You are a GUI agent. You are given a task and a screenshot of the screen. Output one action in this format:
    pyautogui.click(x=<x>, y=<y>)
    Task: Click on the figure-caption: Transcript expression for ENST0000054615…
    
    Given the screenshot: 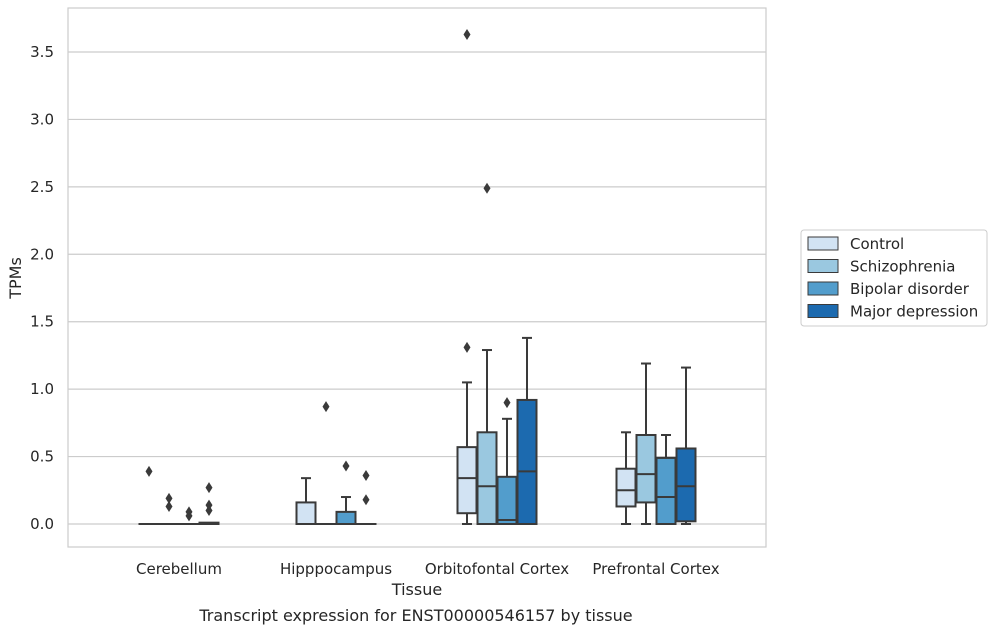 What is the action you would take?
    pyautogui.click(x=416, y=615)
    